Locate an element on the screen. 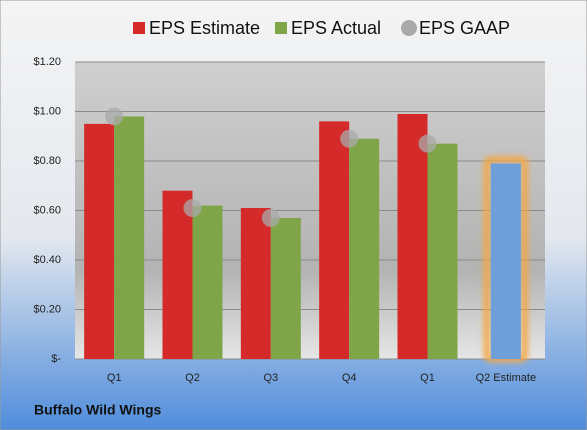  legend-label: EPS Actual is located at coordinates (336, 28).